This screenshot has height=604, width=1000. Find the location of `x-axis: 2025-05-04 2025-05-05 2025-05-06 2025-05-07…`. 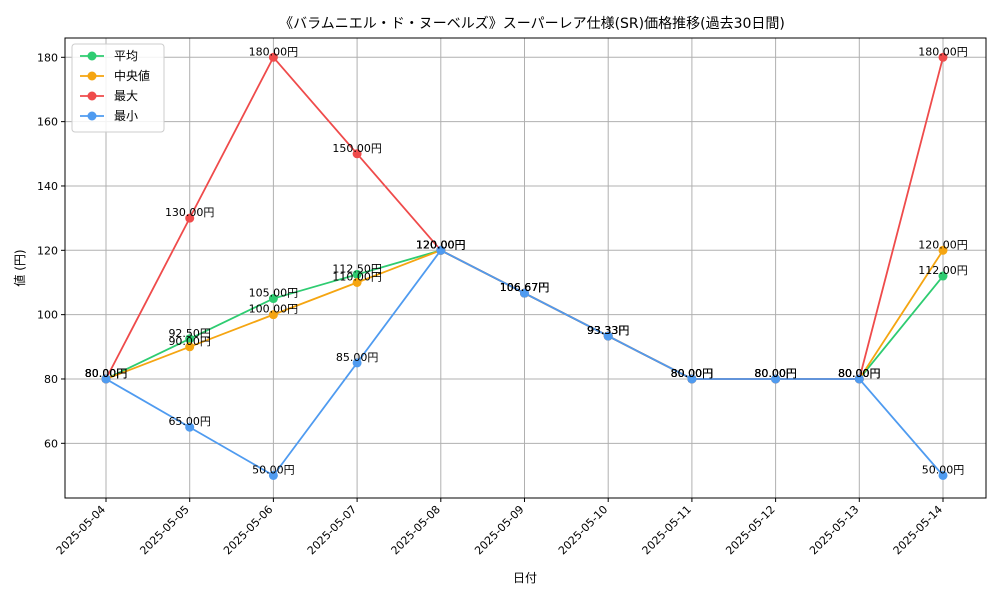

x-axis: 2025-05-04 2025-05-05 2025-05-06 2025-05-07… is located at coordinates (499, 527).